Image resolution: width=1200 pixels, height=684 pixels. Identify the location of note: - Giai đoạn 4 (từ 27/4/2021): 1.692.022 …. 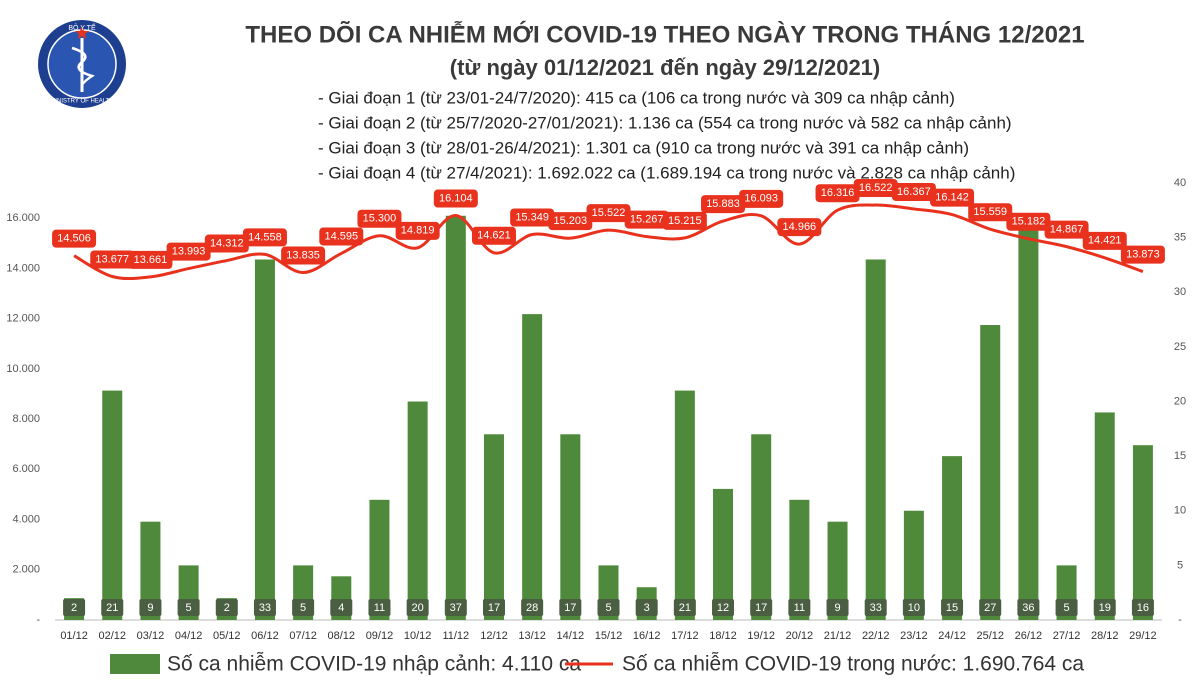
(666, 172).